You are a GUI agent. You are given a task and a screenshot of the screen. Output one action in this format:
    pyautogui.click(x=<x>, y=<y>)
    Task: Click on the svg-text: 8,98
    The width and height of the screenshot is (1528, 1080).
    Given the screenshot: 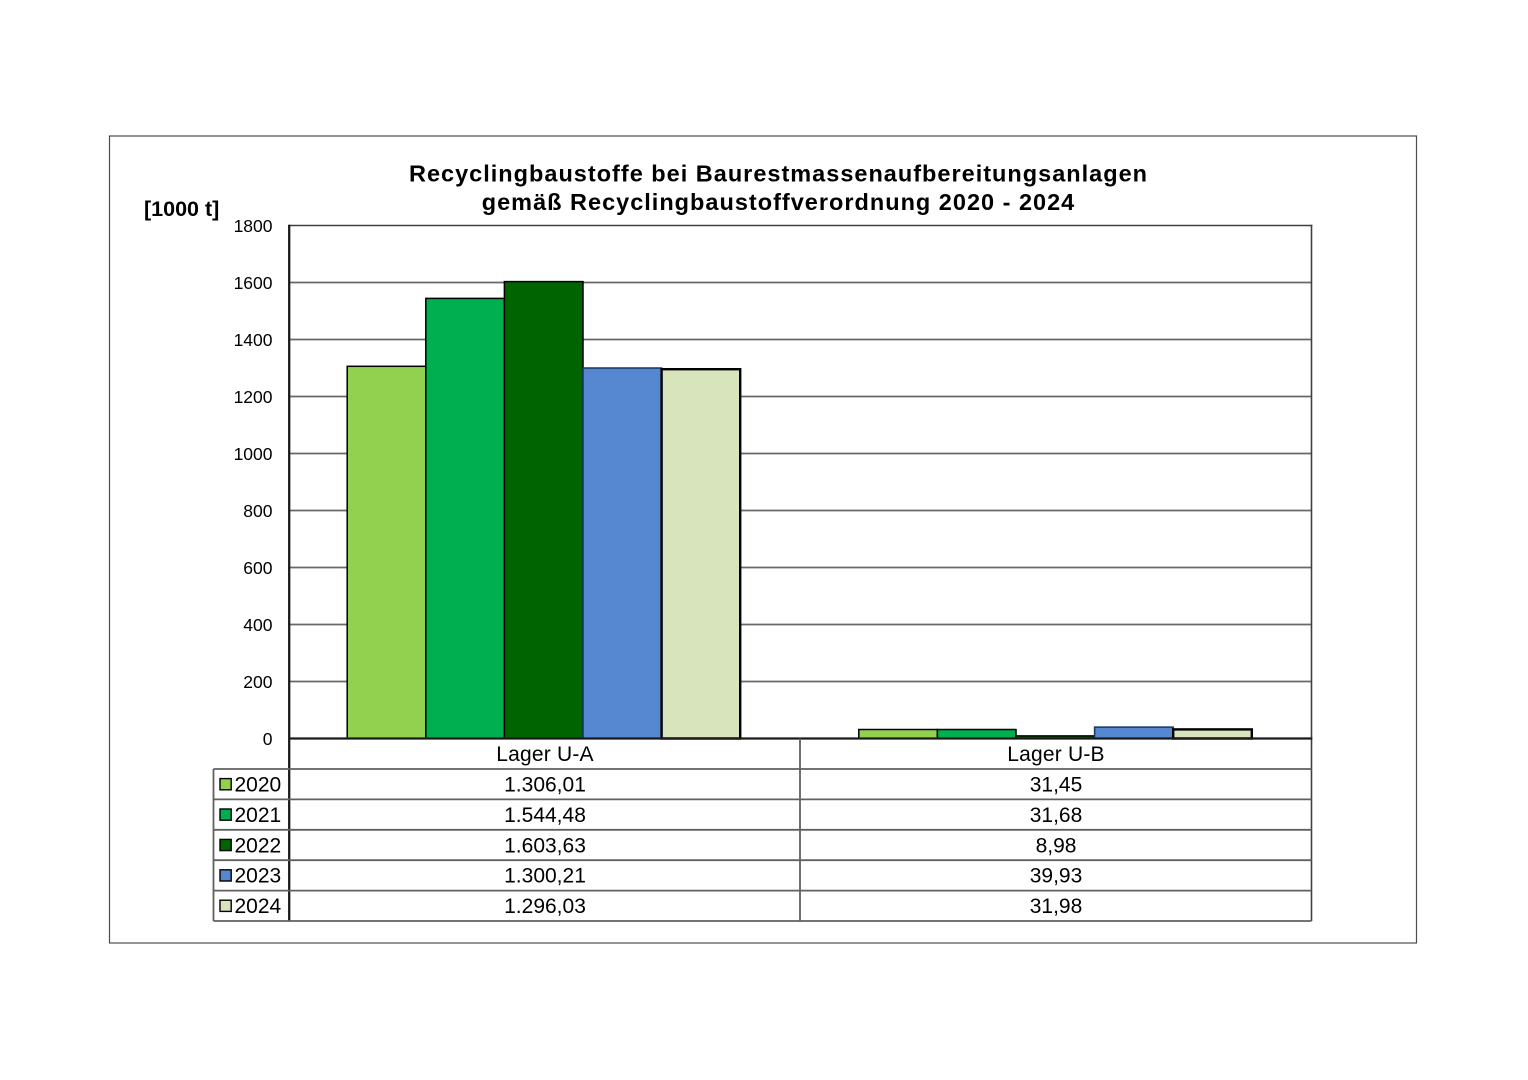 What is the action you would take?
    pyautogui.click(x=1056, y=845)
    